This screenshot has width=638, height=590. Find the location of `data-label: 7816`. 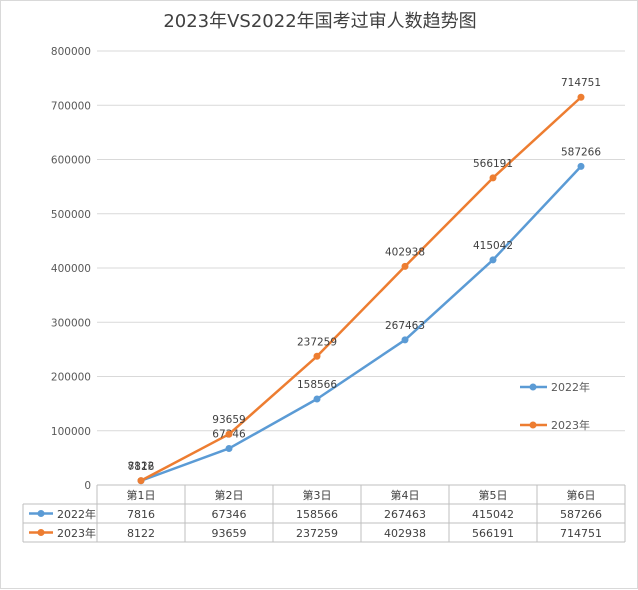

data-label: 7816 is located at coordinates (141, 467).